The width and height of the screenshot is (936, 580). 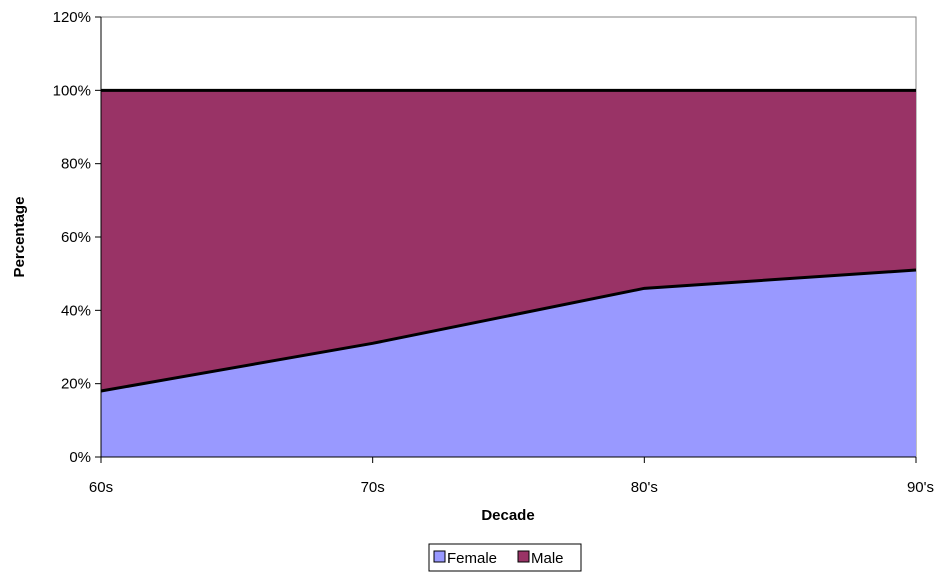 I want to click on x-axis: 60s 70s 80's 90's, so click(x=511, y=476).